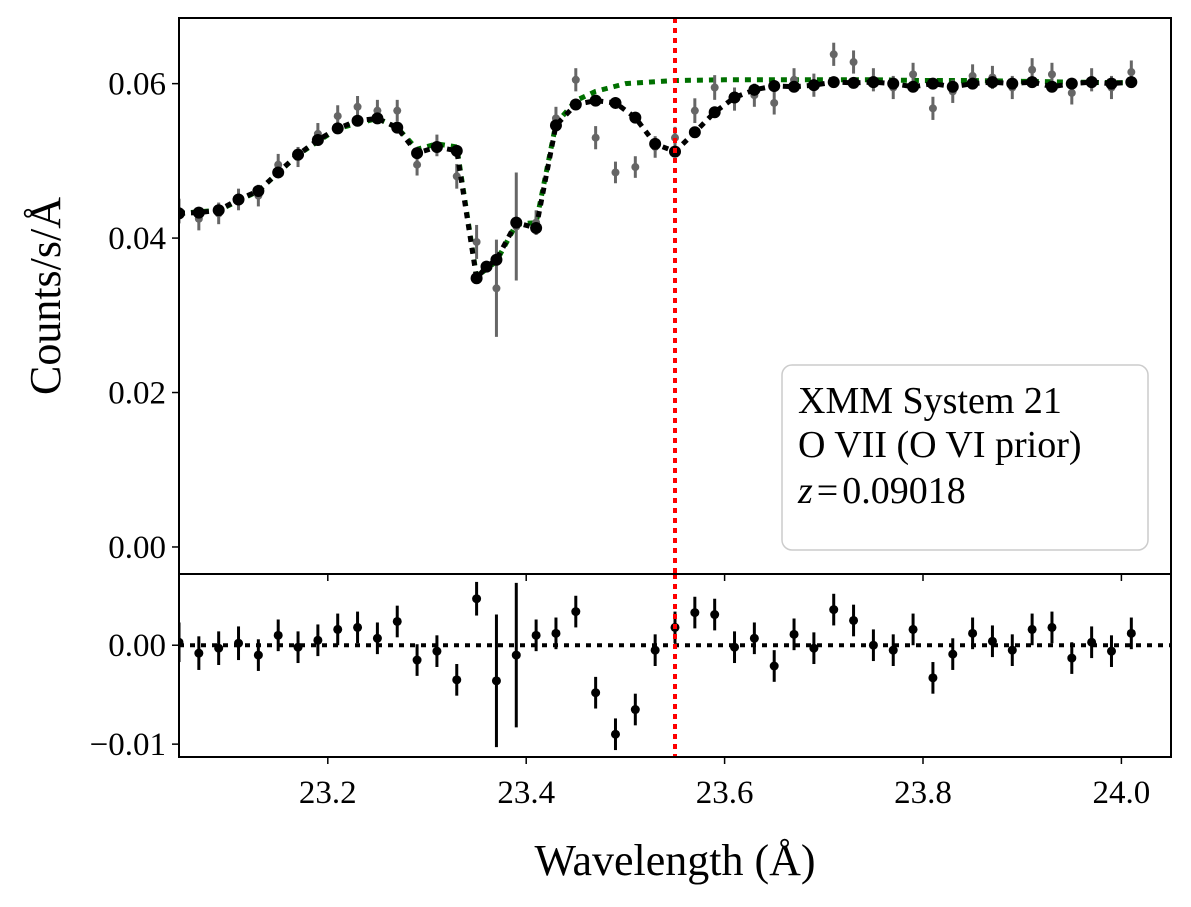 This screenshot has height=907, width=1191. What do you see at coordinates (328, 793) in the screenshot?
I see `x-tick-label: 23.2` at bounding box center [328, 793].